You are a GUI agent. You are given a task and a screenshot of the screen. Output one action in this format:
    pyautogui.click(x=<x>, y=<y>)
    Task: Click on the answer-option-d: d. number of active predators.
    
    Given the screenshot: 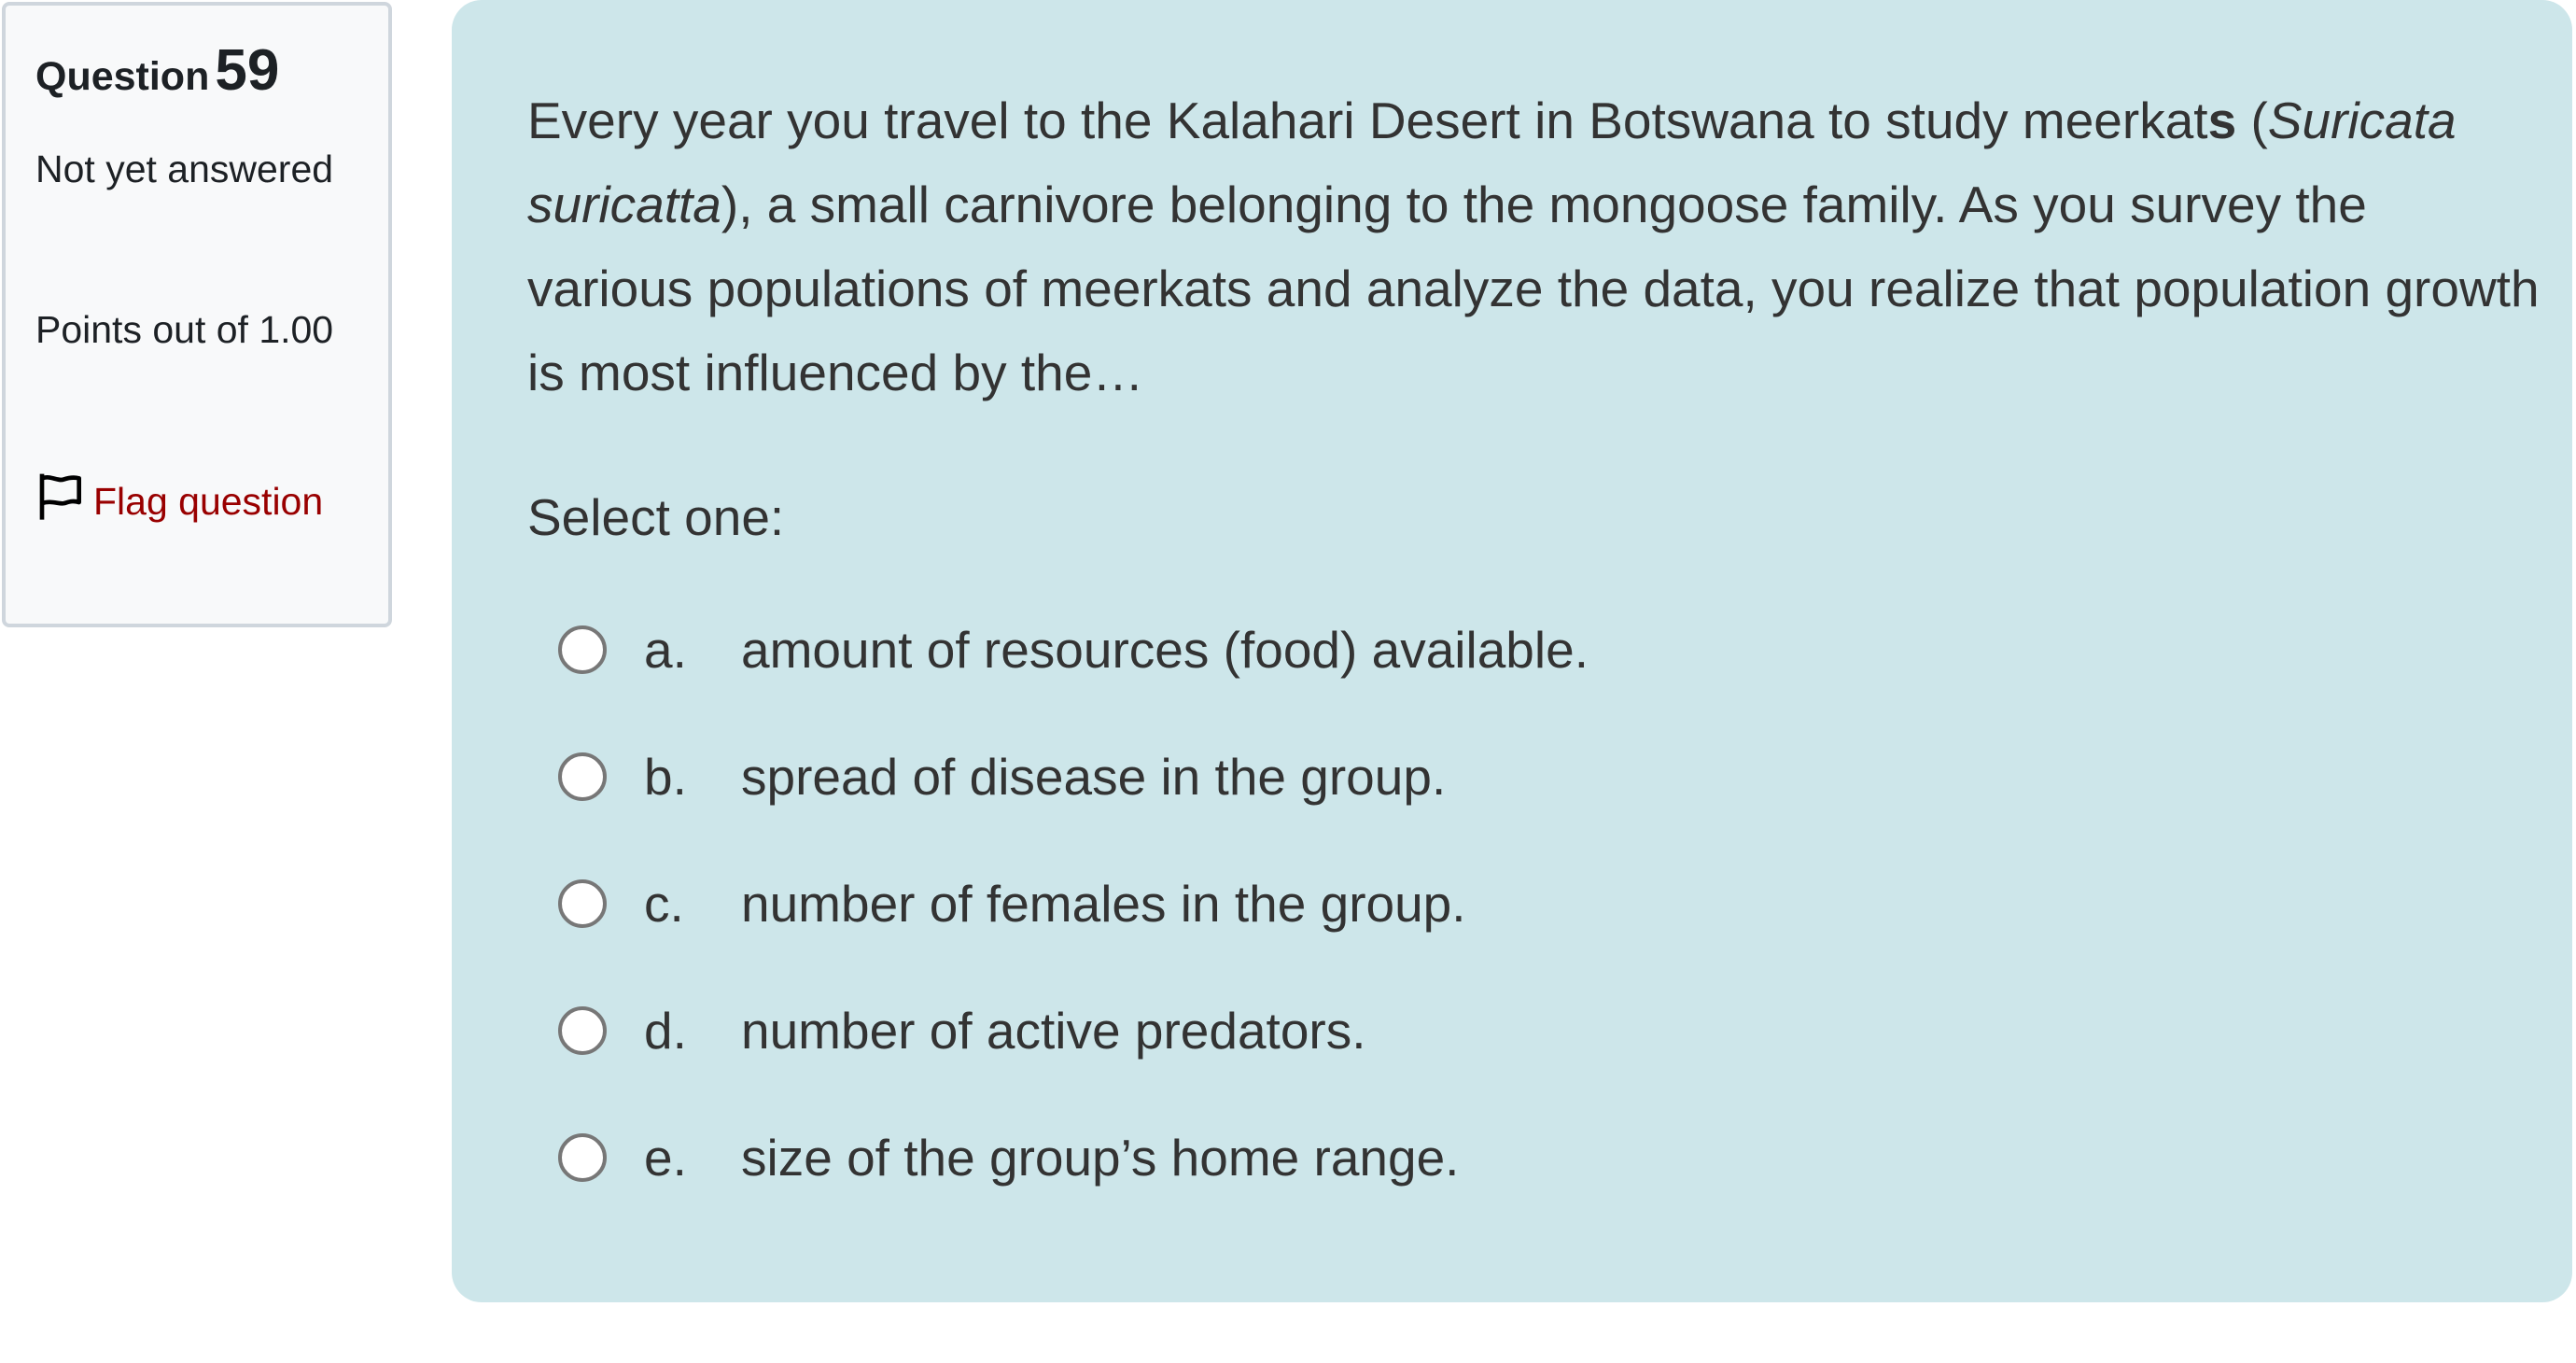 What is the action you would take?
    pyautogui.click(x=1073, y=1031)
    